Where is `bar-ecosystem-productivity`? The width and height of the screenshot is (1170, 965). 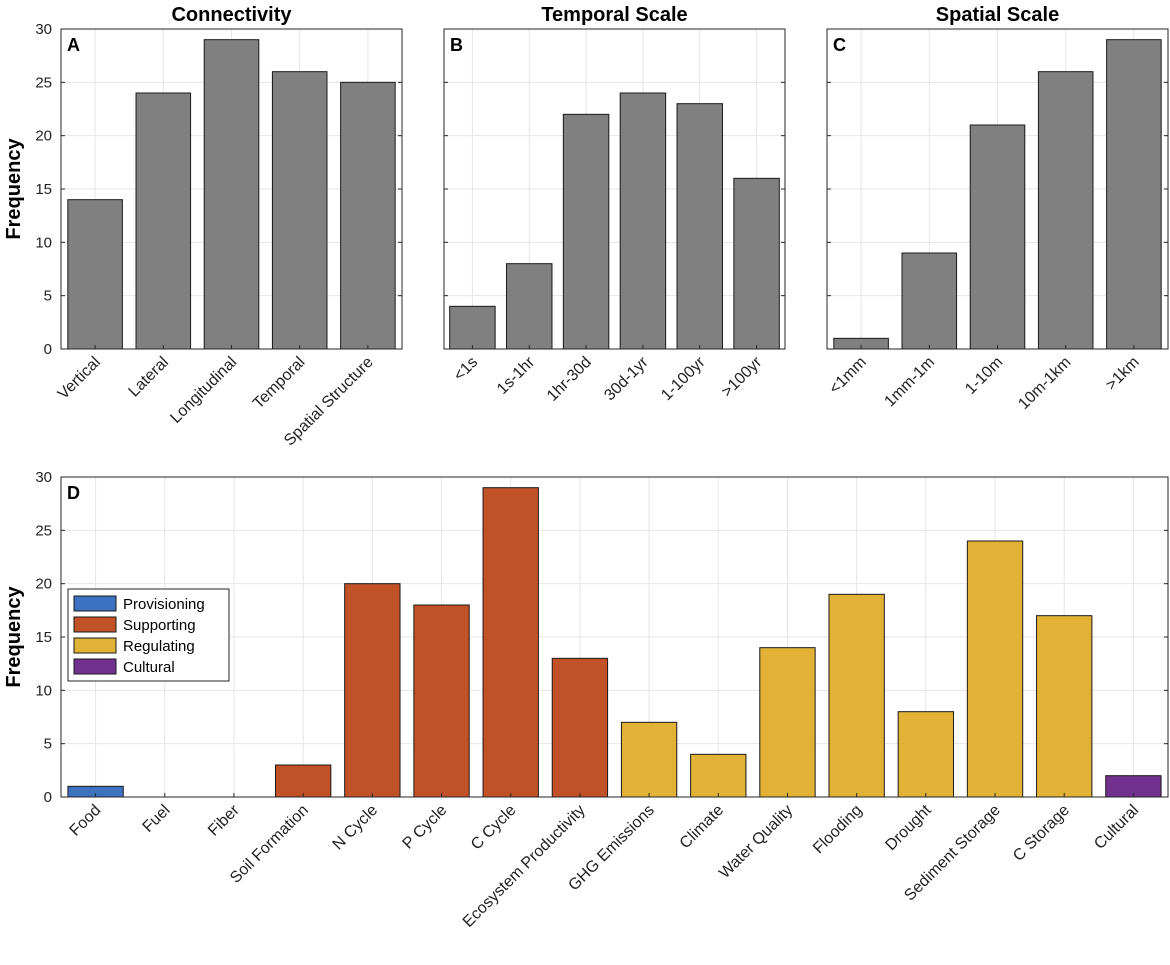 bar-ecosystem-productivity is located at coordinates (580, 727).